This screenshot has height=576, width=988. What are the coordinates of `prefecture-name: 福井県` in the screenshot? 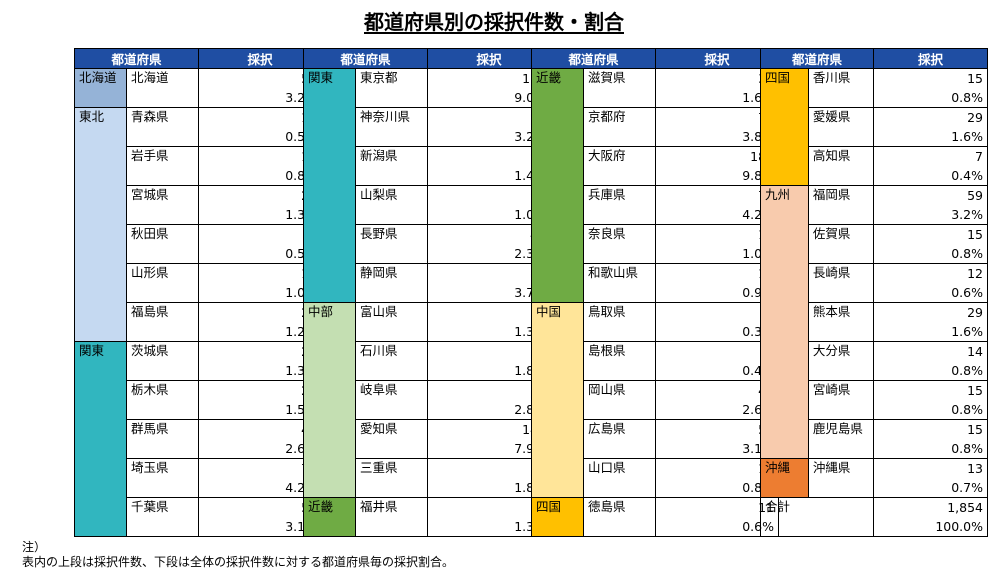 It's located at (391, 517).